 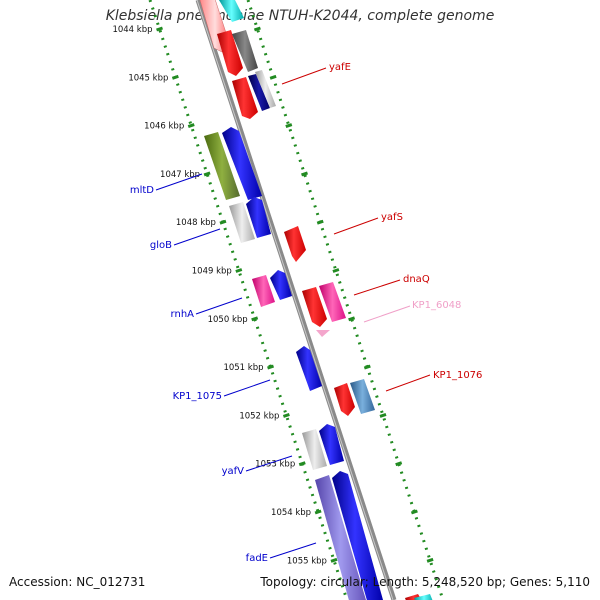 What do you see at coordinates (222, 166) in the screenshot?
I see `gene-arrow-mltD` at bounding box center [222, 166].